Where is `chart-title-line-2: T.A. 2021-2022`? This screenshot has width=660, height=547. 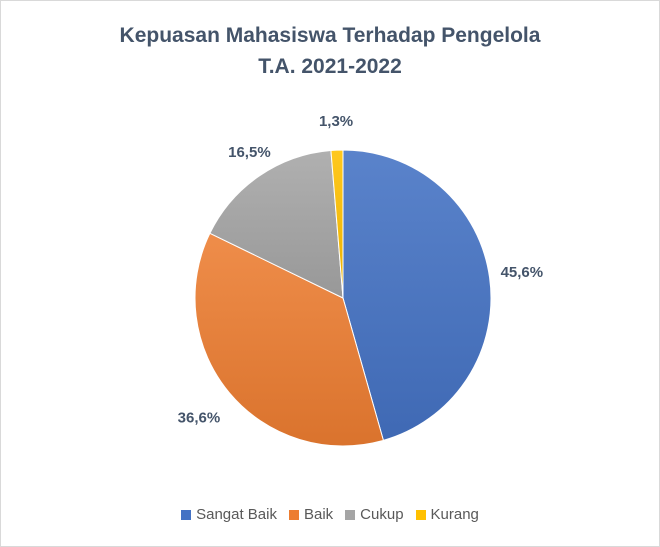 chart-title-line-2: T.A. 2021-2022 is located at coordinates (330, 66).